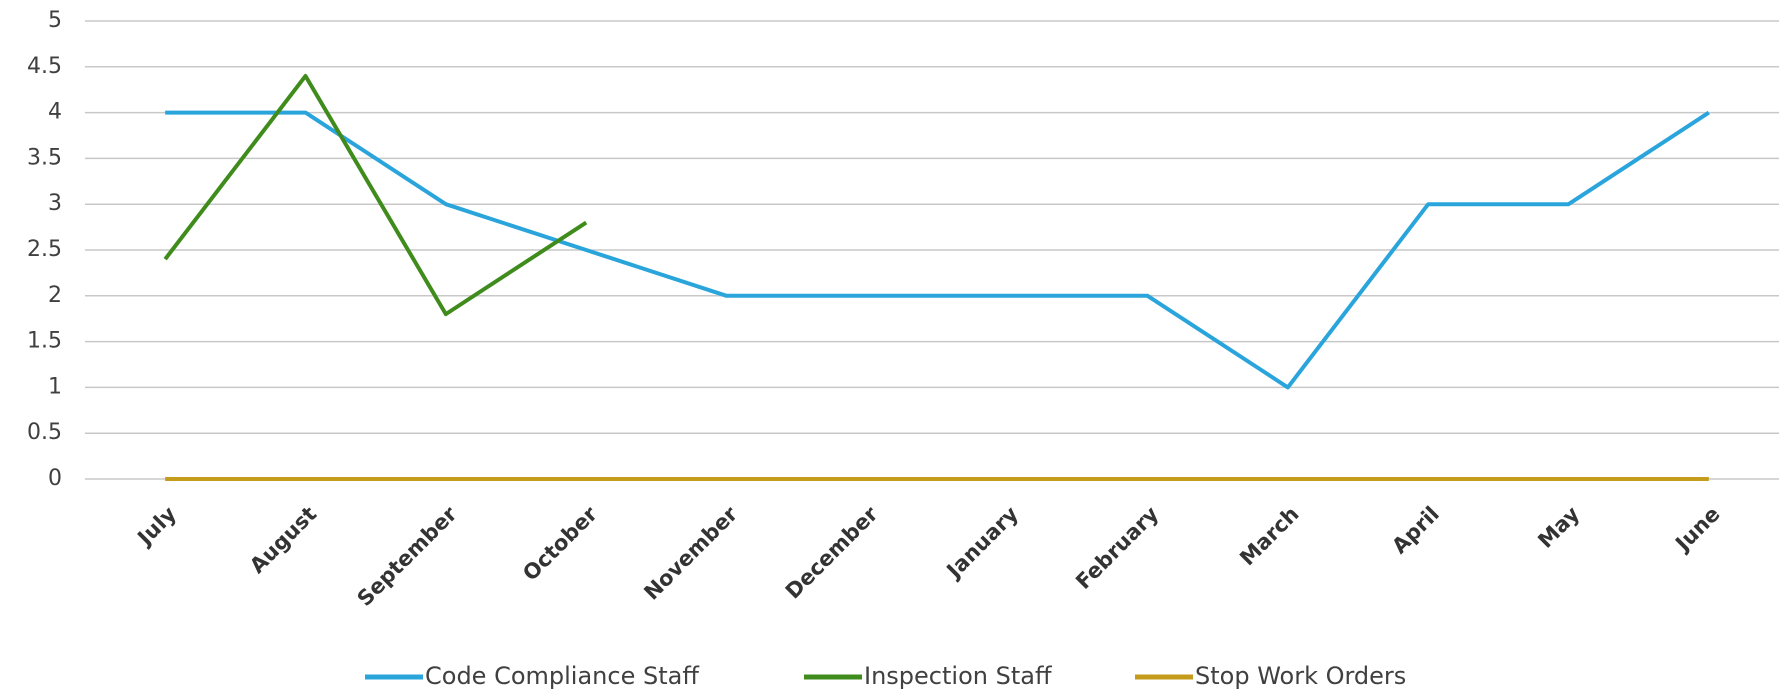 The height and width of the screenshot is (700, 1780). What do you see at coordinates (283, 540) in the screenshot?
I see `x-tick-label: August` at bounding box center [283, 540].